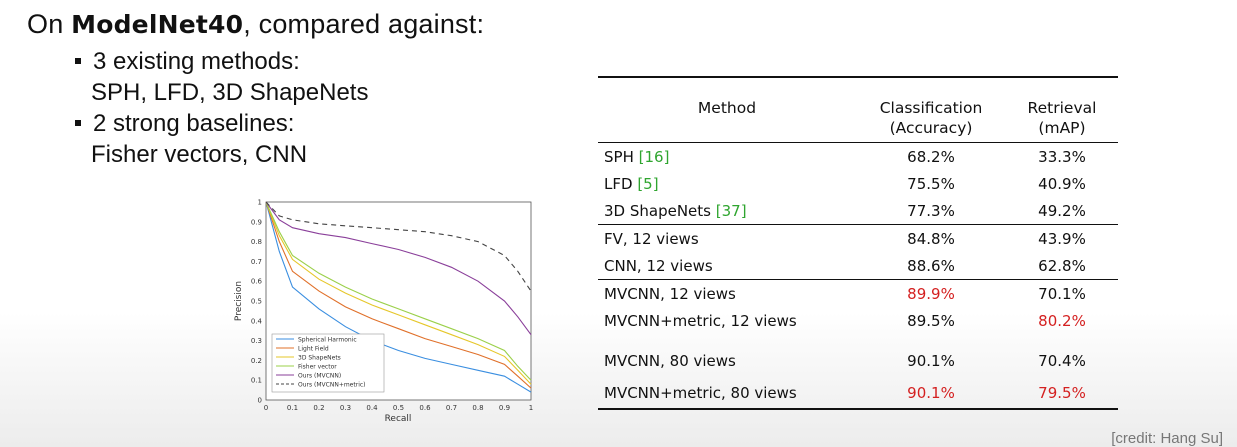 The height and width of the screenshot is (447, 1237). What do you see at coordinates (256, 361) in the screenshot?
I see `y-tick-label: 0.2` at bounding box center [256, 361].